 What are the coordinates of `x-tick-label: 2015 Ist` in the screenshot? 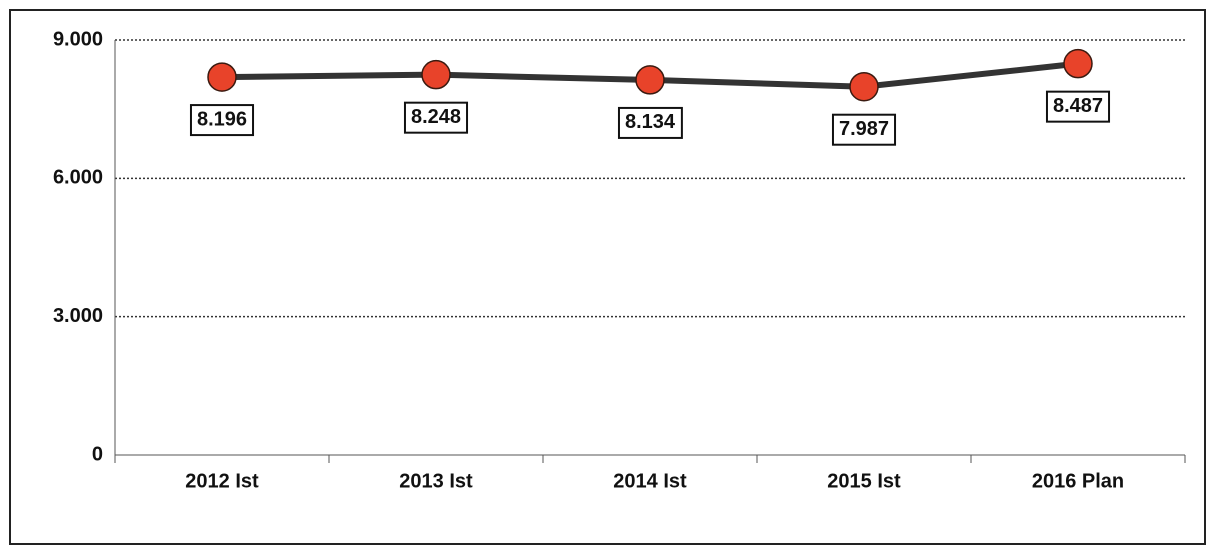 It's located at (864, 481).